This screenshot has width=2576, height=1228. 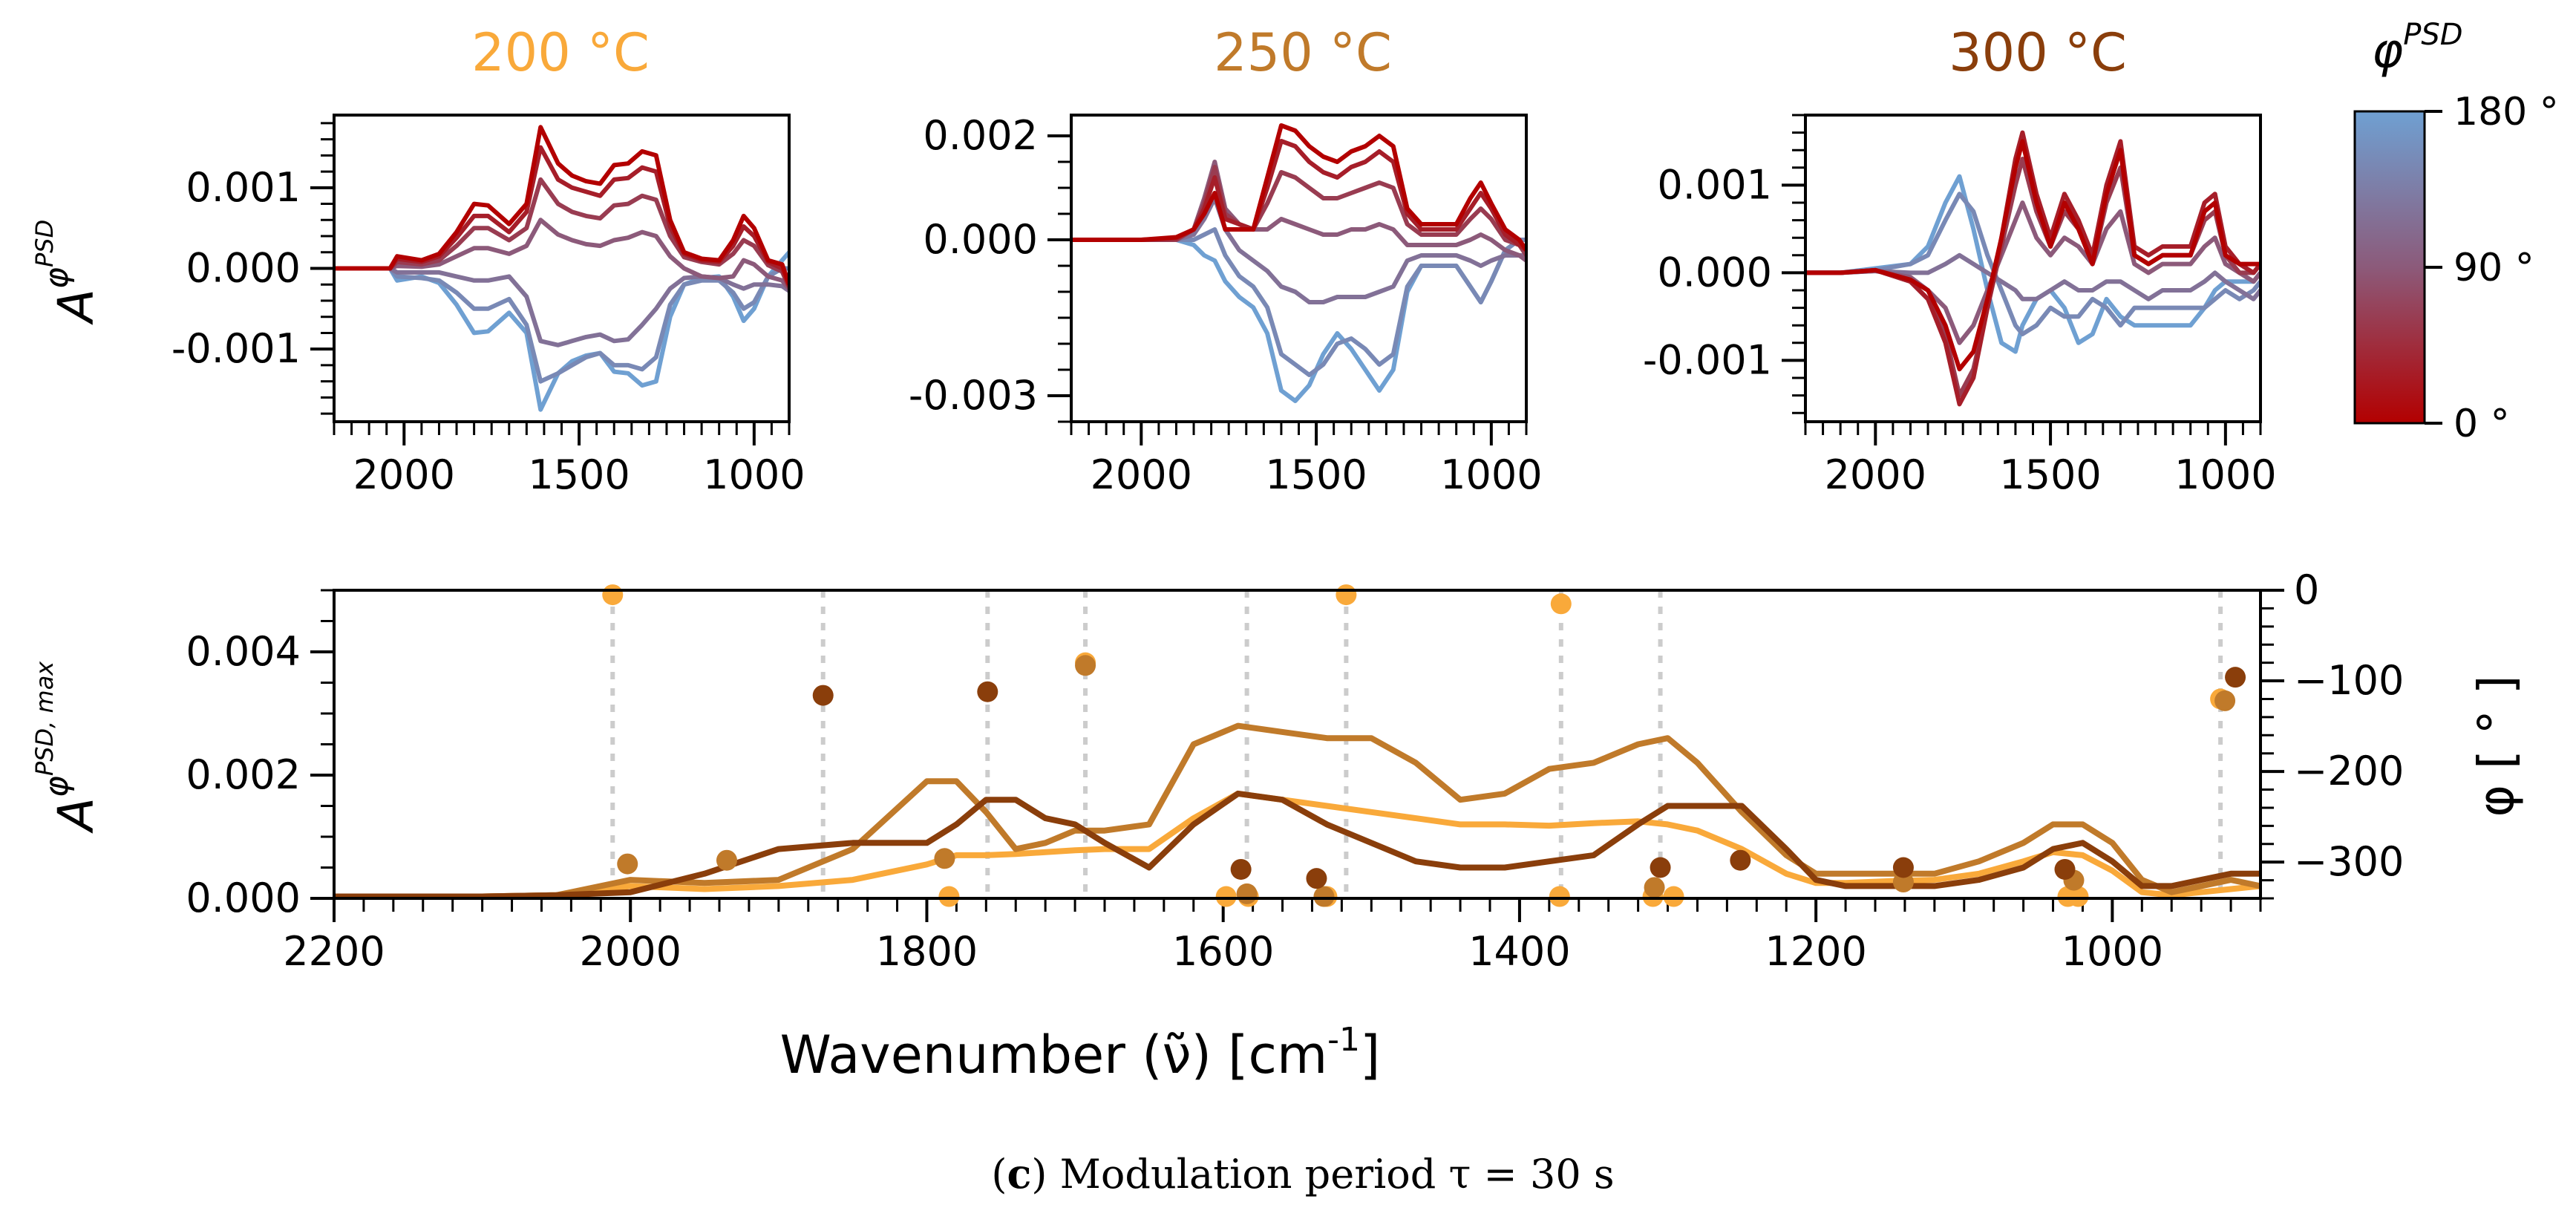 I want to click on colorbar: φPSD 180 ° 90 ° 0 °, so click(x=2456, y=232).